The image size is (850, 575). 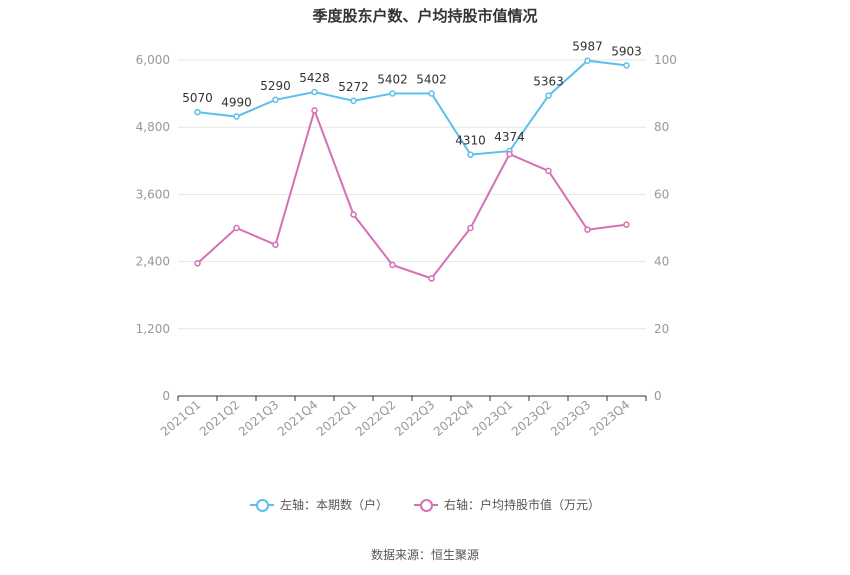 I want to click on right-axis-tick-label: 40, so click(x=661, y=262).